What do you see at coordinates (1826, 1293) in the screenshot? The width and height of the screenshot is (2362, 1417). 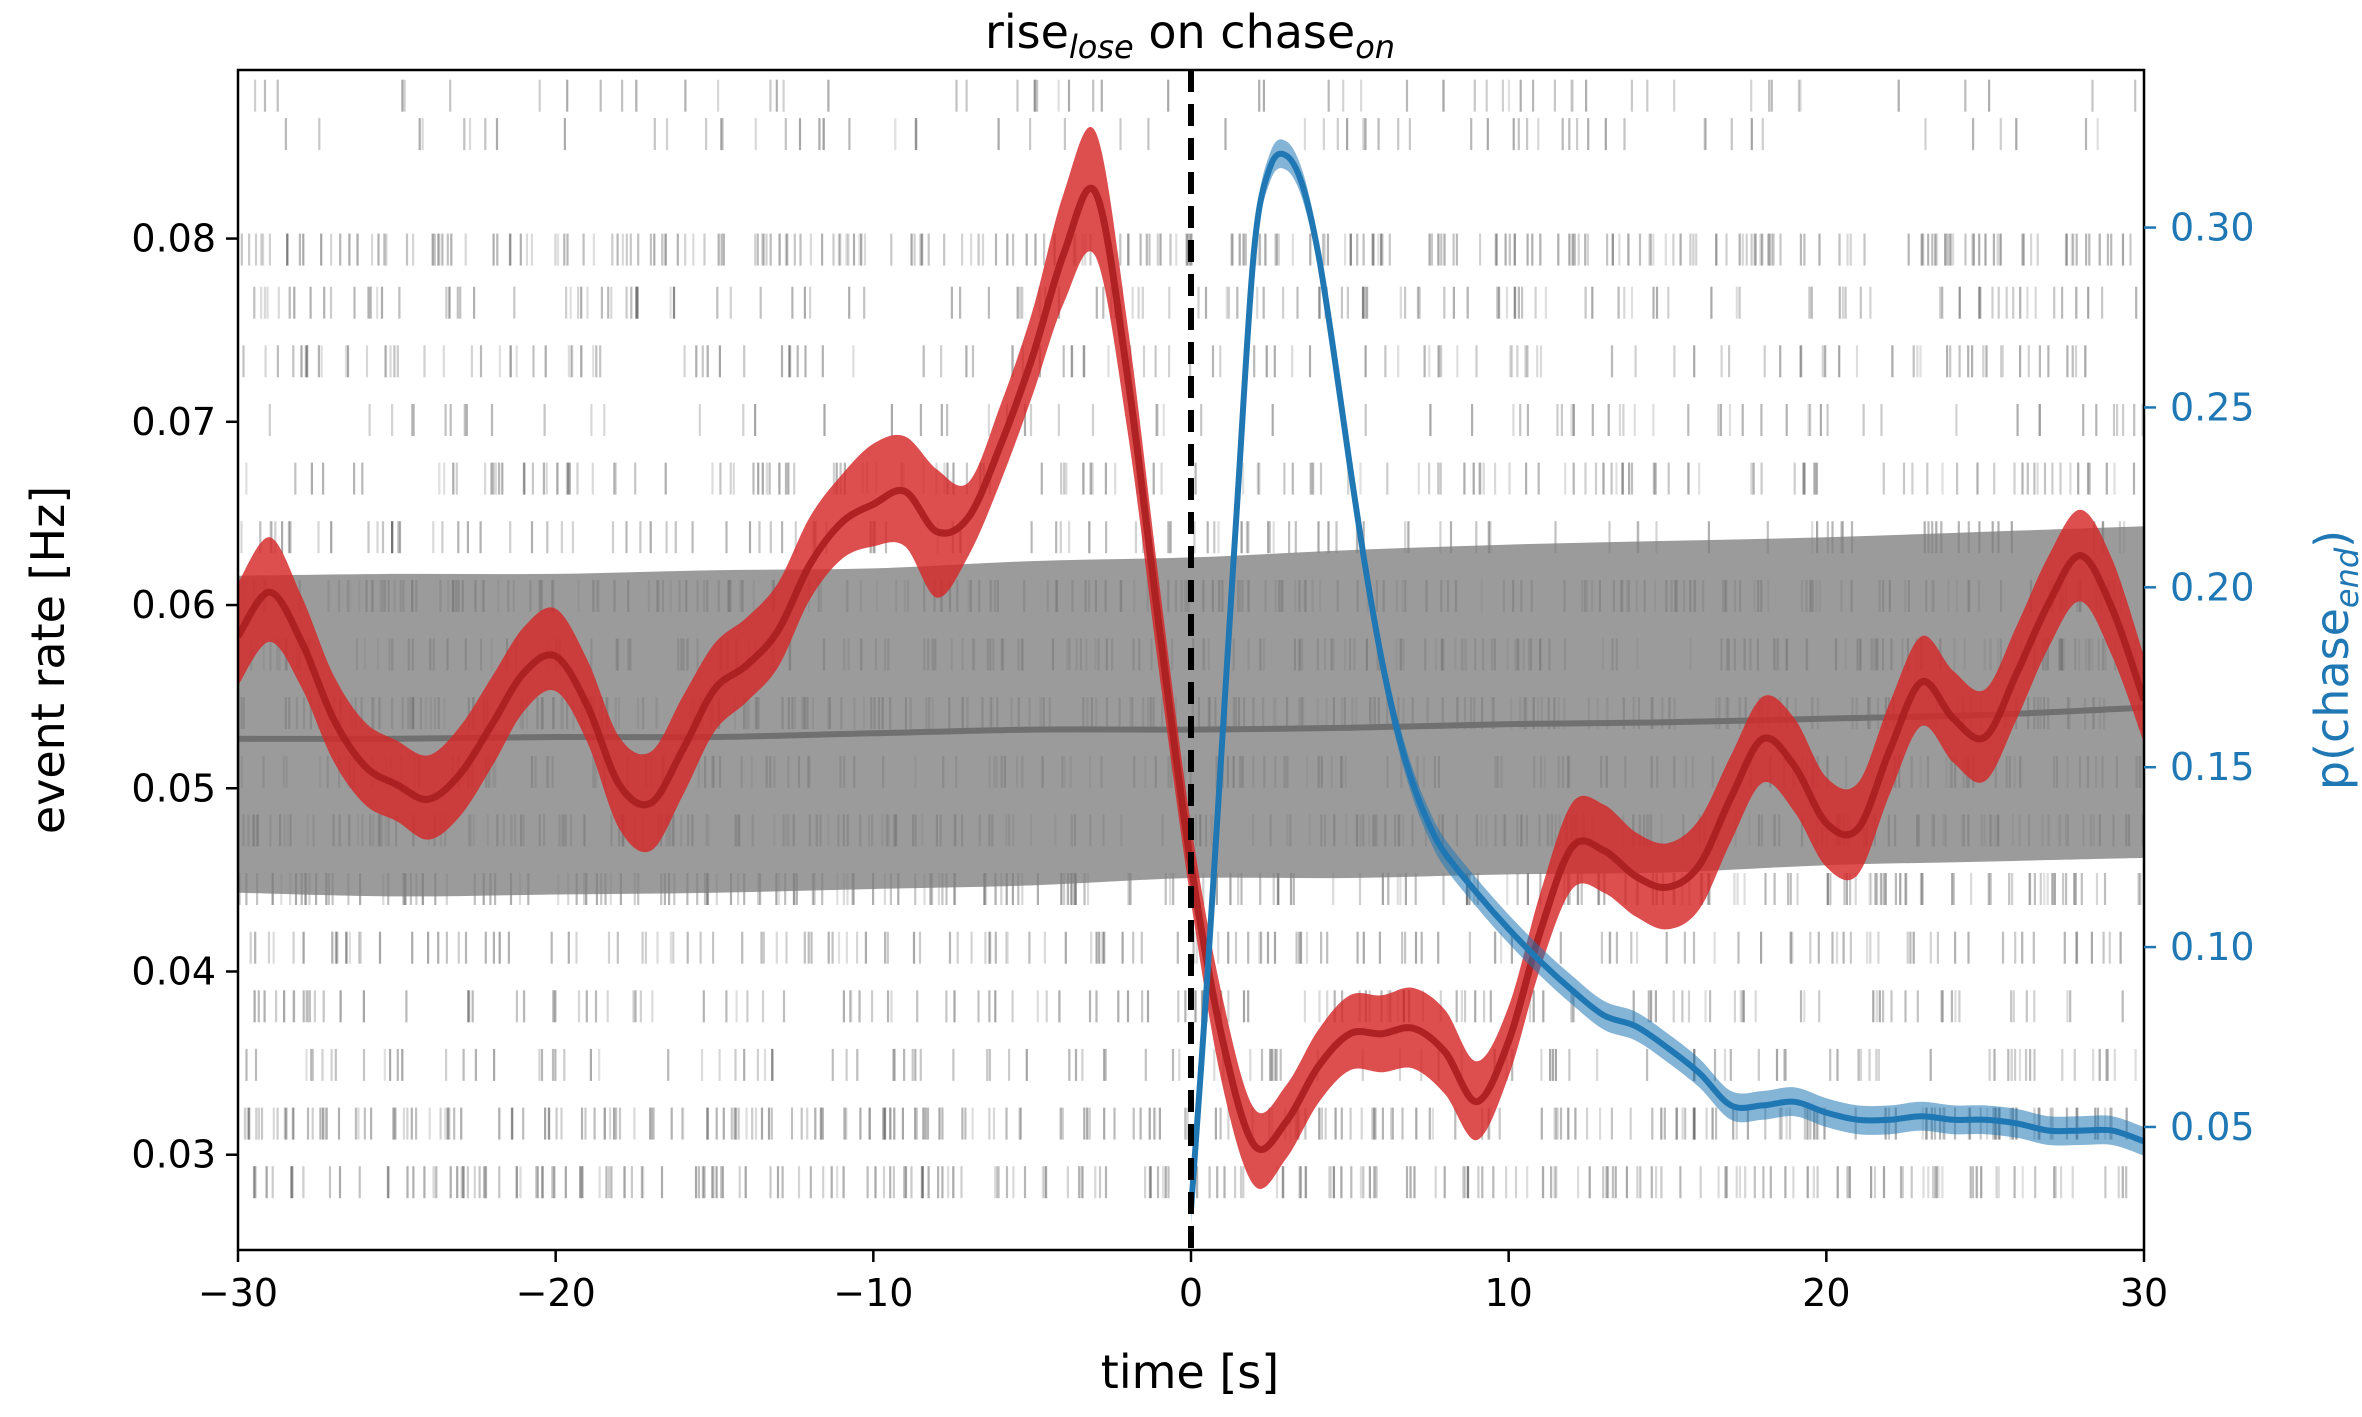 I see `x-tick-label: 20` at bounding box center [1826, 1293].